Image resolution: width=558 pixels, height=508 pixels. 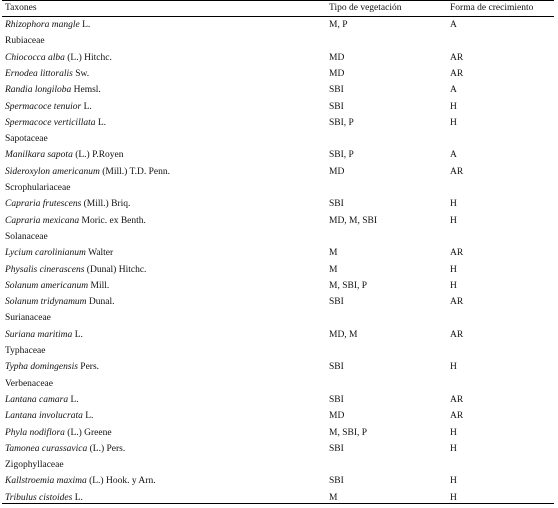 What do you see at coordinates (278, 400) in the screenshot?
I see `table-row: Lantana camara L. SBI AR` at bounding box center [278, 400].